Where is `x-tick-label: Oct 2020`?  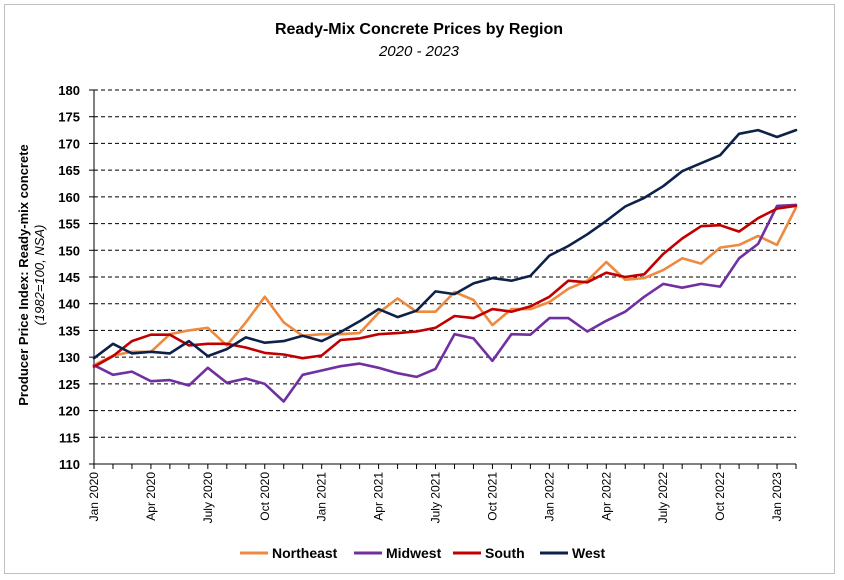
x-tick-label: Oct 2020 is located at coordinates (265, 496).